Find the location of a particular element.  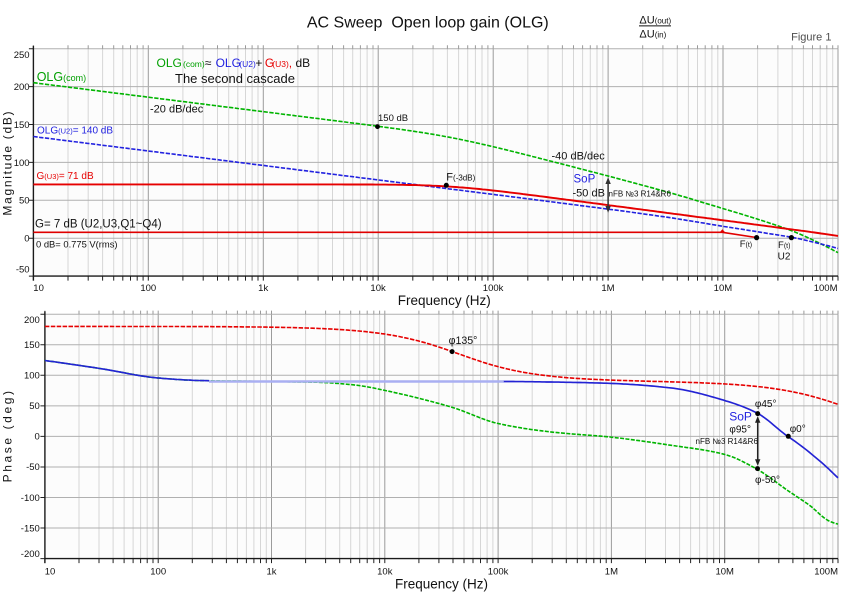

svg-text: 0 dB= 0.775 V(rms) is located at coordinates (77, 244).